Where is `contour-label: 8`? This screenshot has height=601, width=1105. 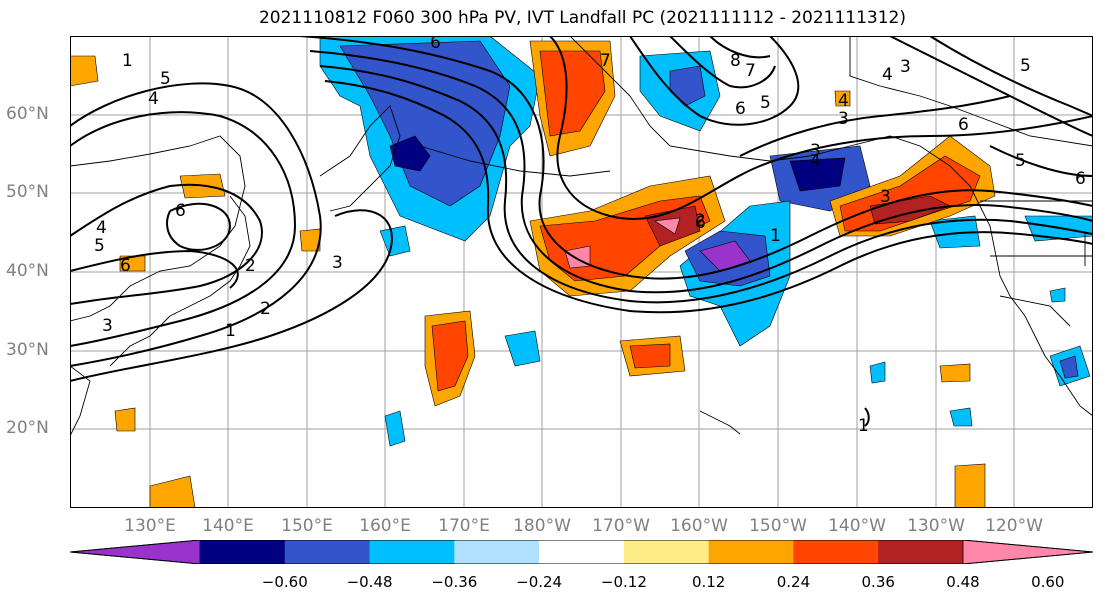
contour-label: 8 is located at coordinates (735, 61).